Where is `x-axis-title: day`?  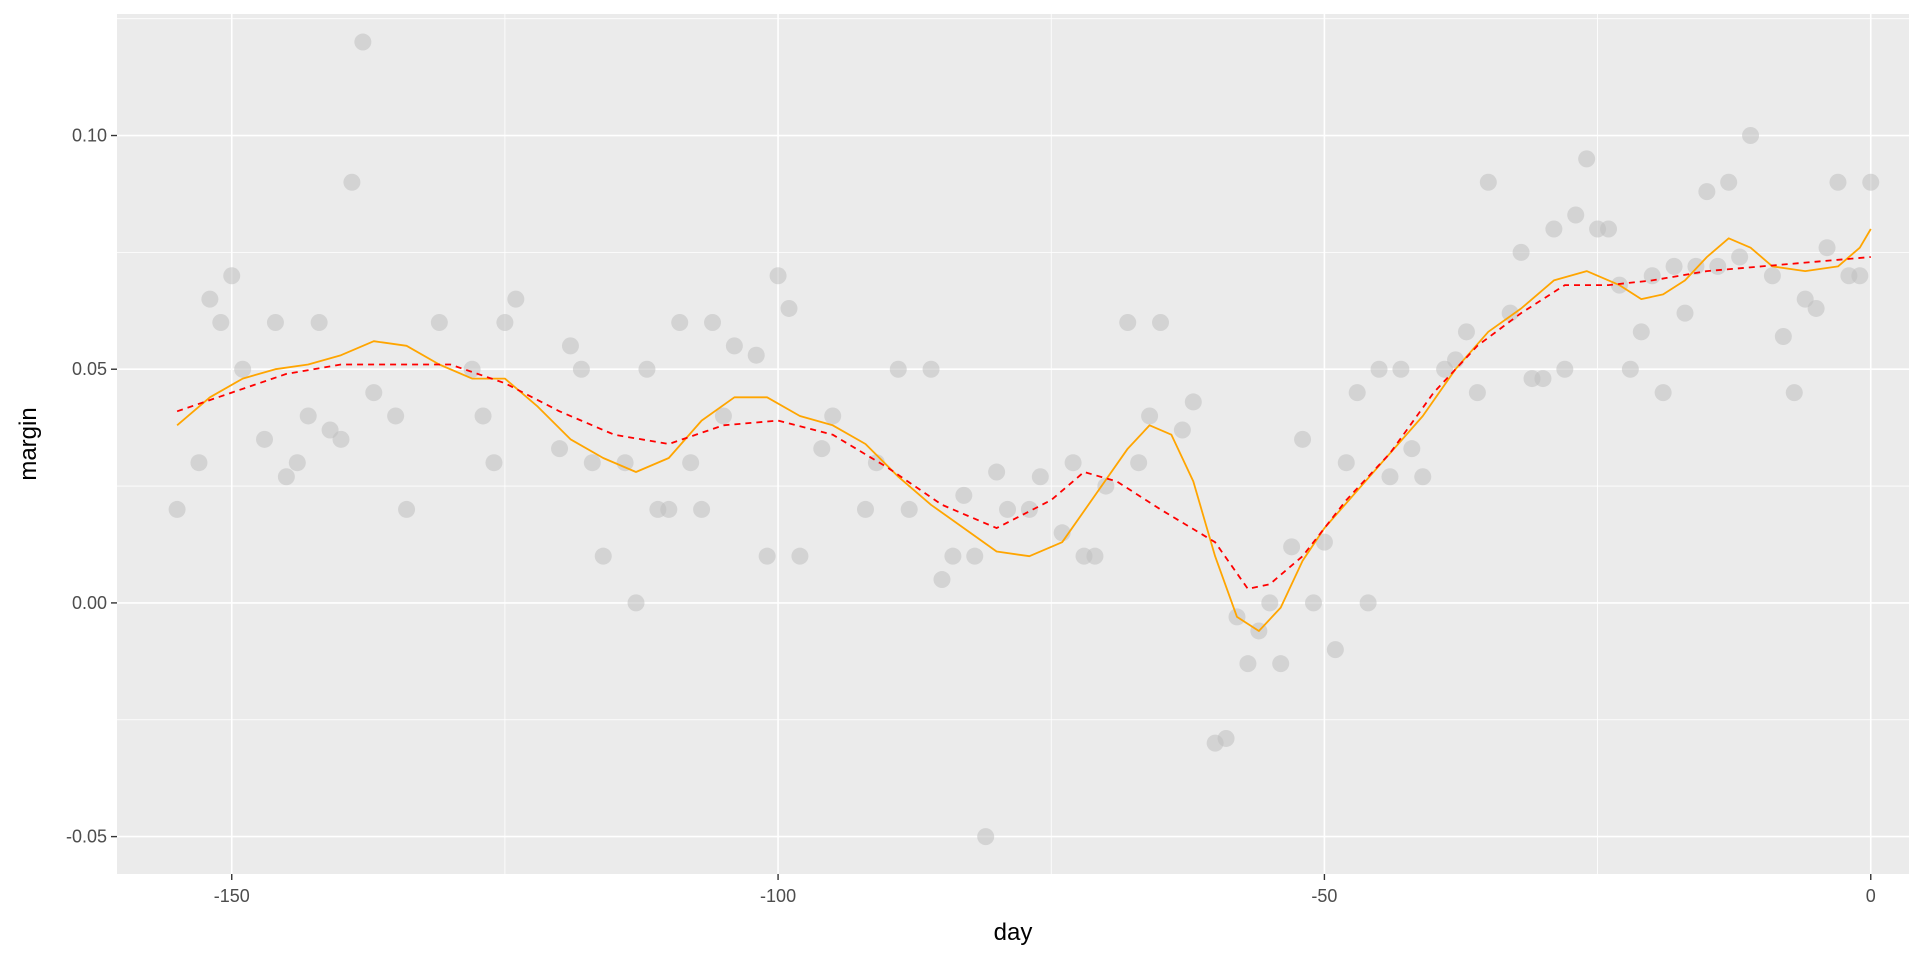 x-axis-title: day is located at coordinates (1013, 932).